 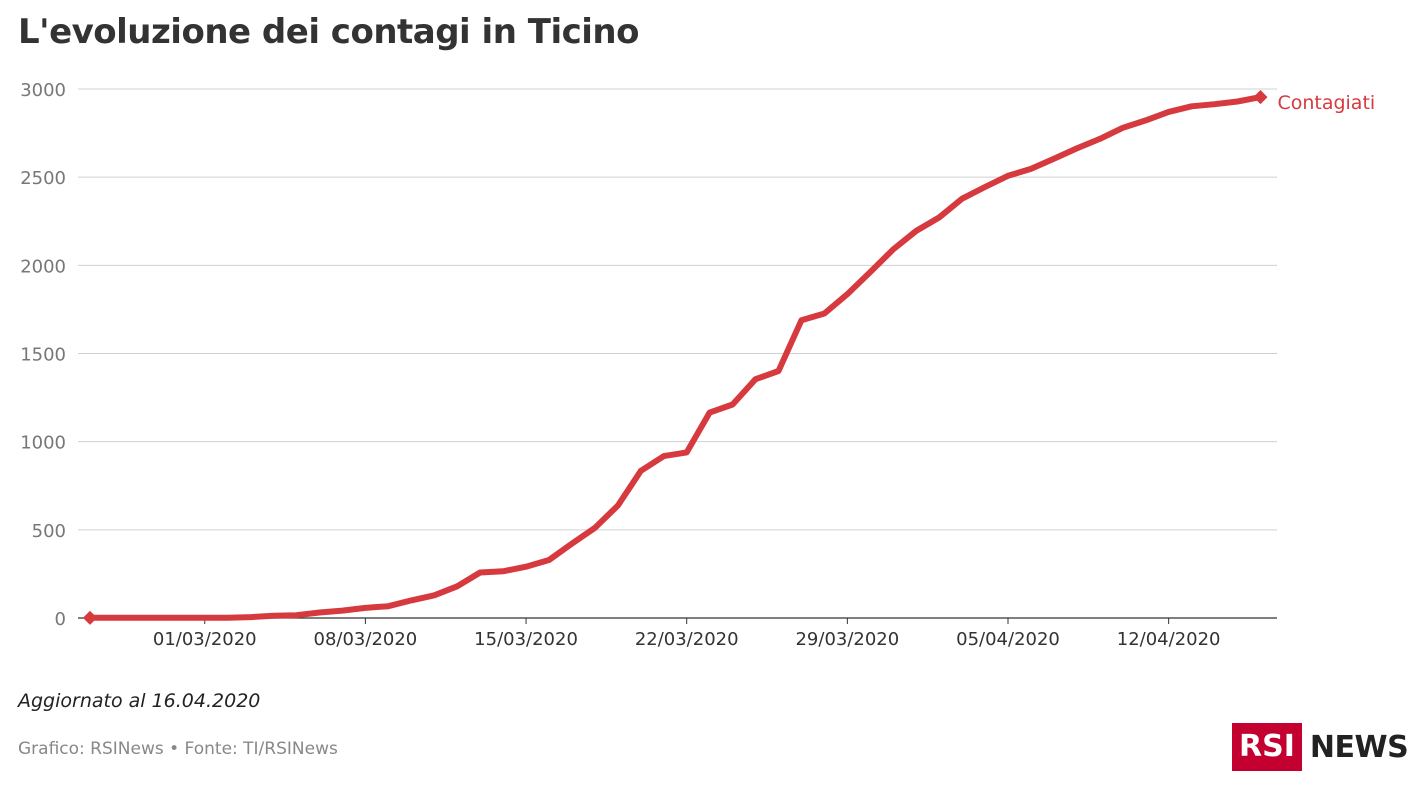 I want to click on x-tick-label: 01/03/2020, so click(x=205, y=639).